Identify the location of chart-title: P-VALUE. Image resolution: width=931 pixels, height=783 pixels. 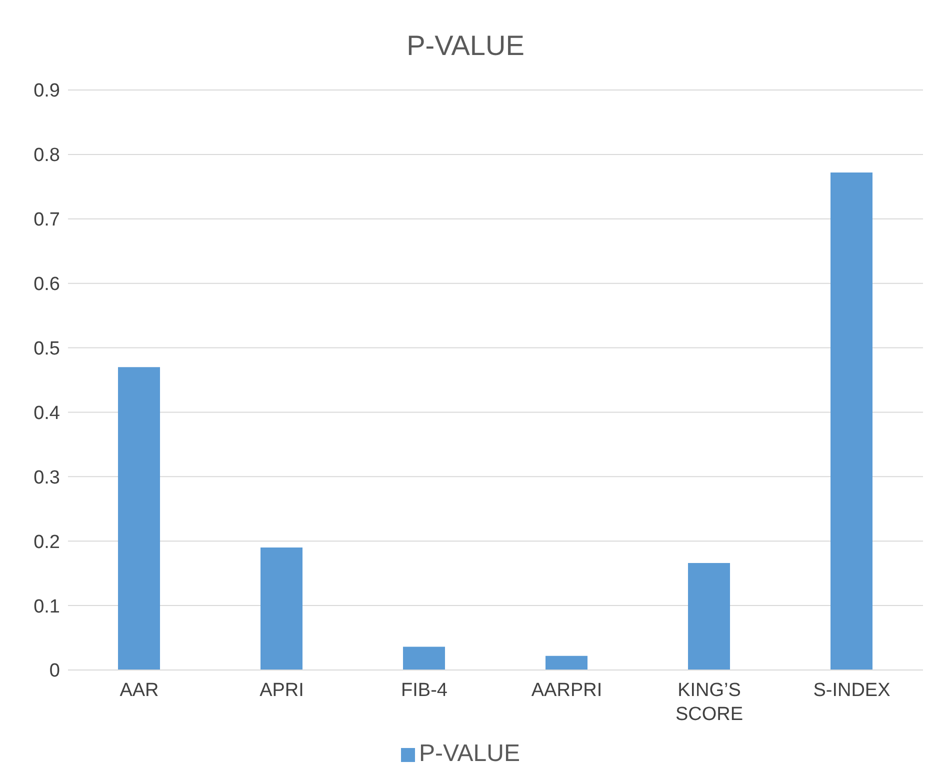
(466, 46).